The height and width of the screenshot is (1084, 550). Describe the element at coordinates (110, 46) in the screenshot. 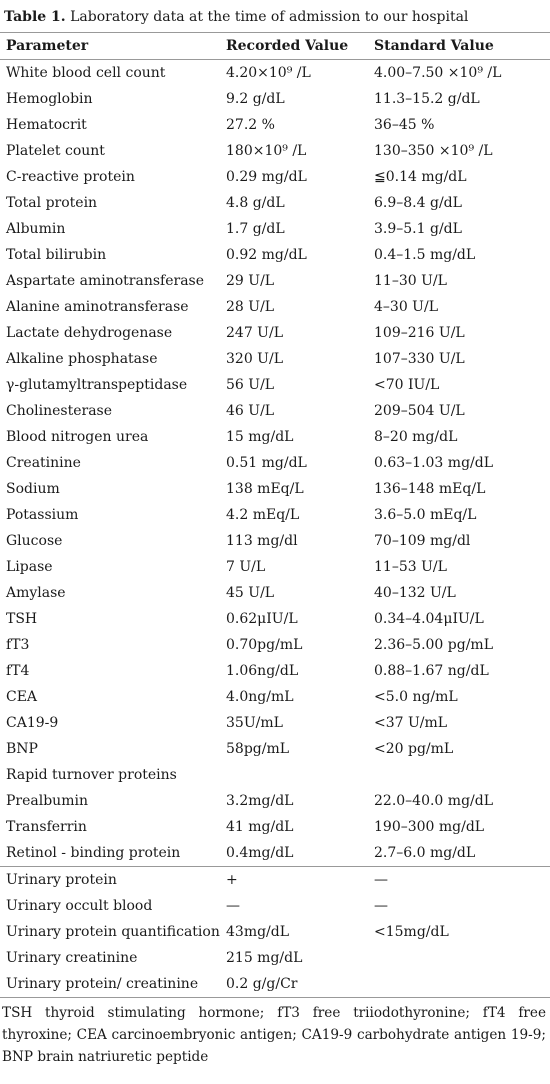

I see `header-cell: Parameter` at that location.